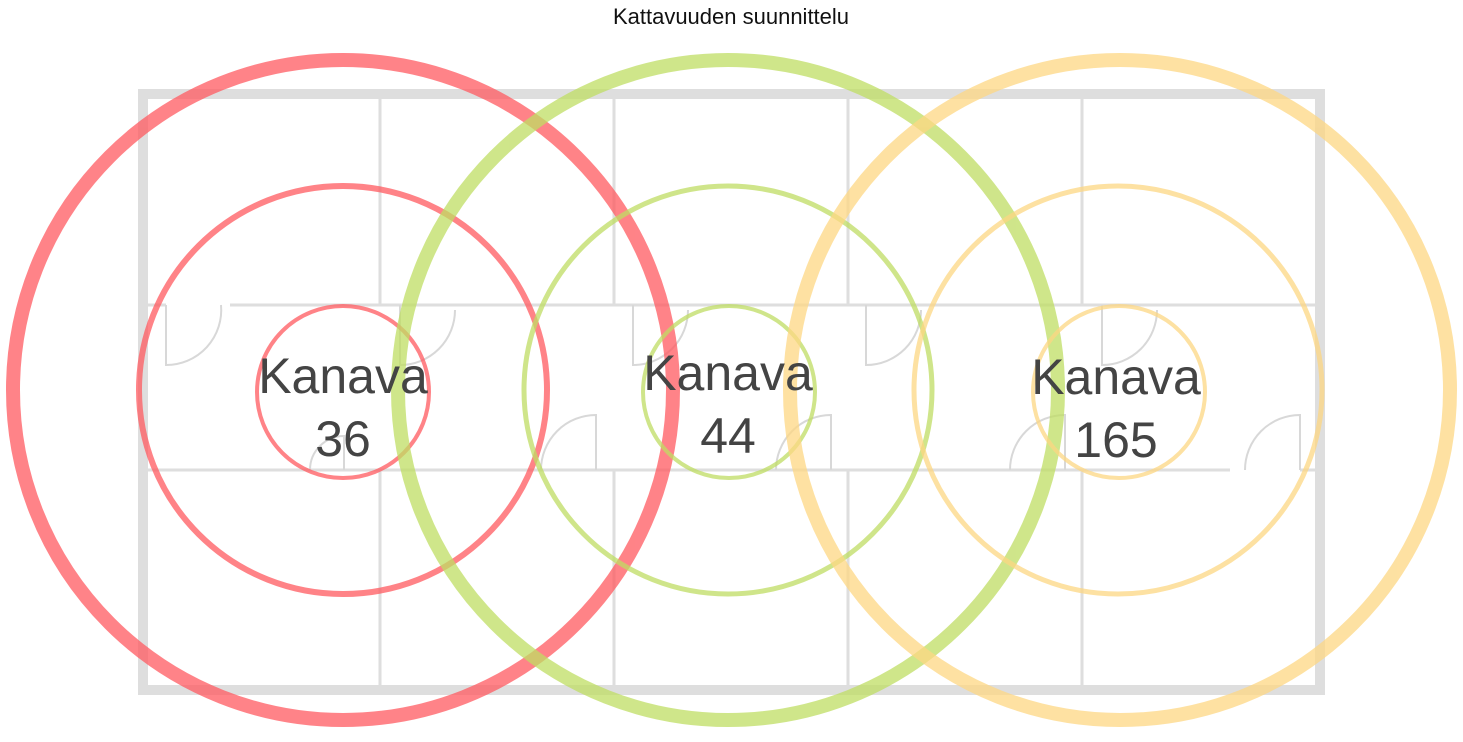  Describe the element at coordinates (1115, 440) in the screenshot. I see `node-channel: 165` at that location.